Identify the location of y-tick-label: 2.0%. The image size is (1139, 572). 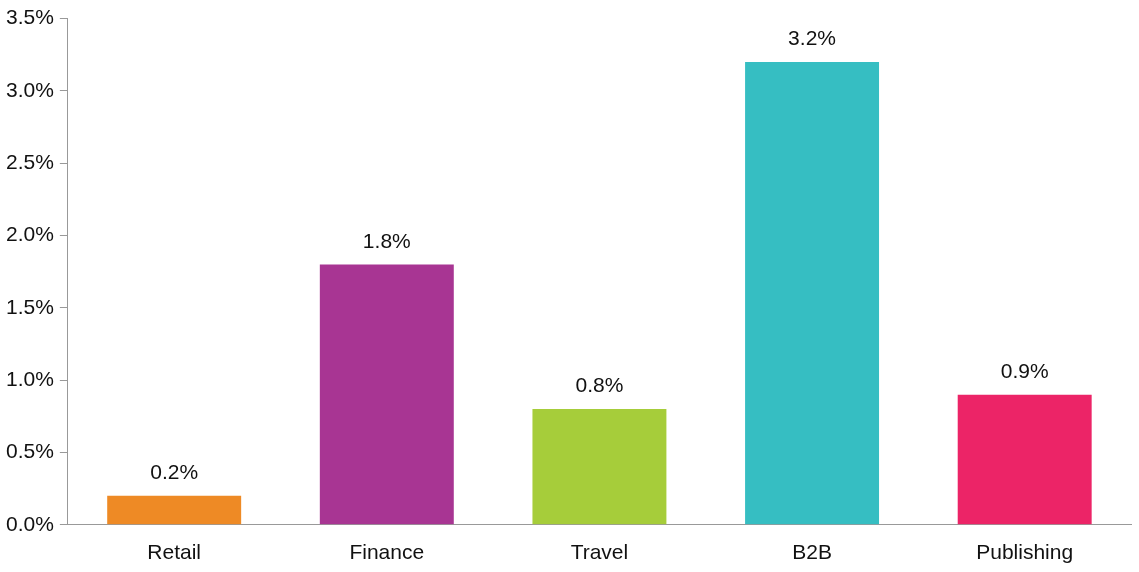
(29, 234).